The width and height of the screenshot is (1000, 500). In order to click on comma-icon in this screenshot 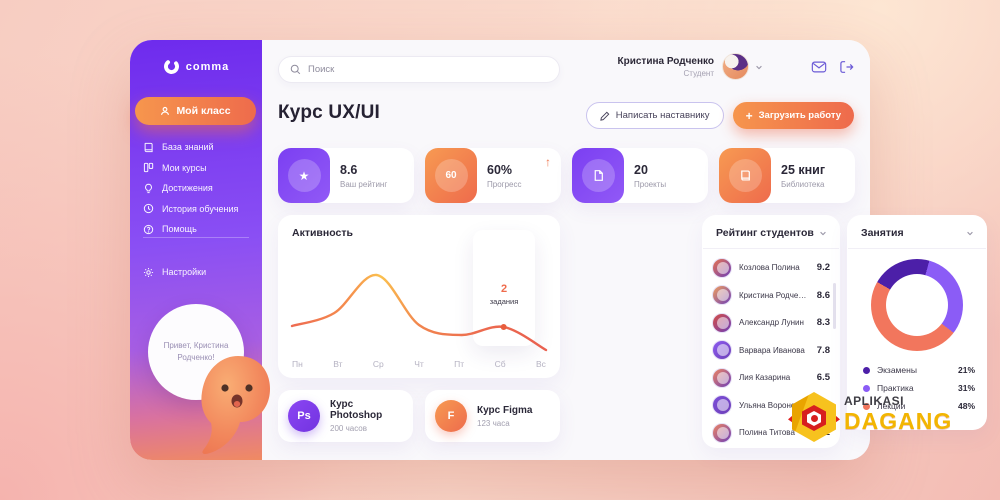, I will do `click(171, 66)`.